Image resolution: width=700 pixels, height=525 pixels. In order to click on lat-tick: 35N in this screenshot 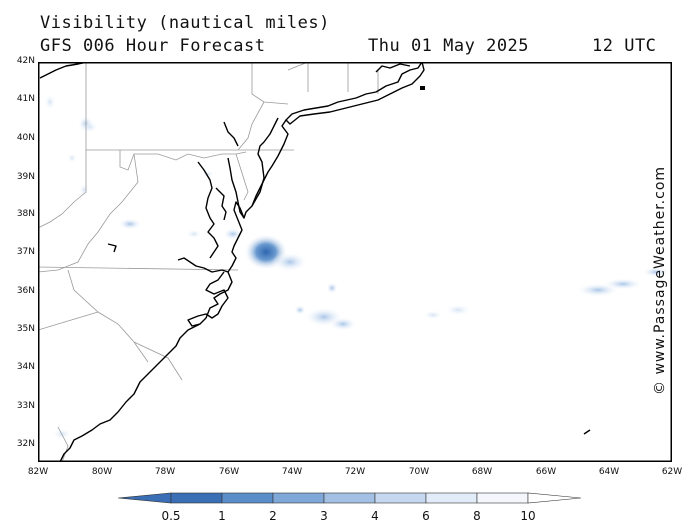, I will do `click(25, 329)`.